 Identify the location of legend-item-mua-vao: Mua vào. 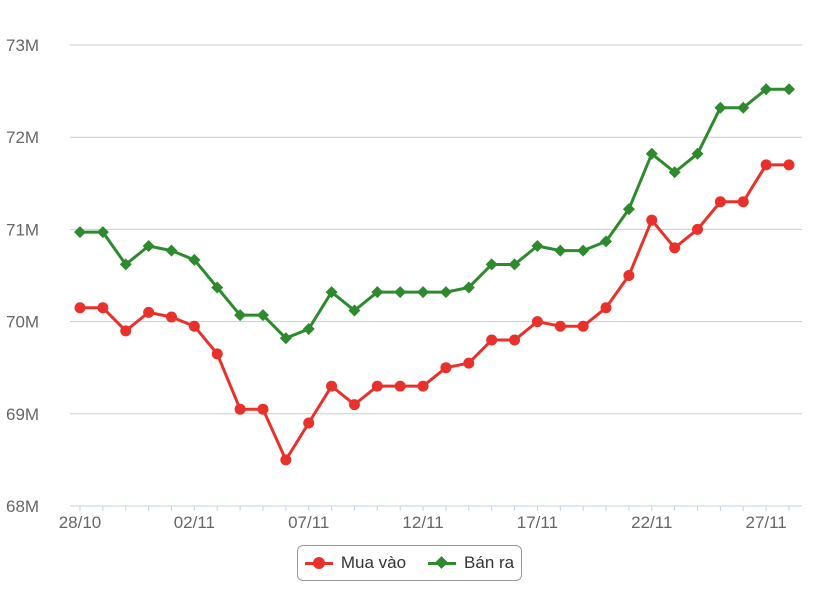
(355, 563).